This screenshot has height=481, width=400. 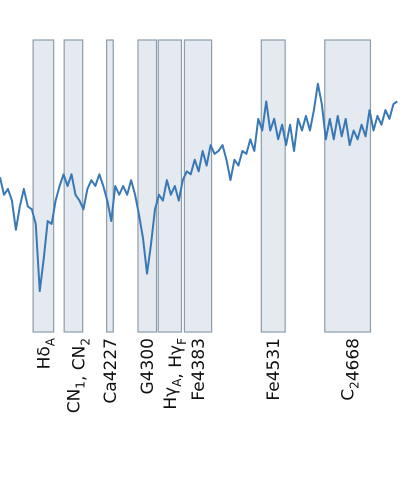 I want to click on label-text: G4300, so click(x=148, y=366).